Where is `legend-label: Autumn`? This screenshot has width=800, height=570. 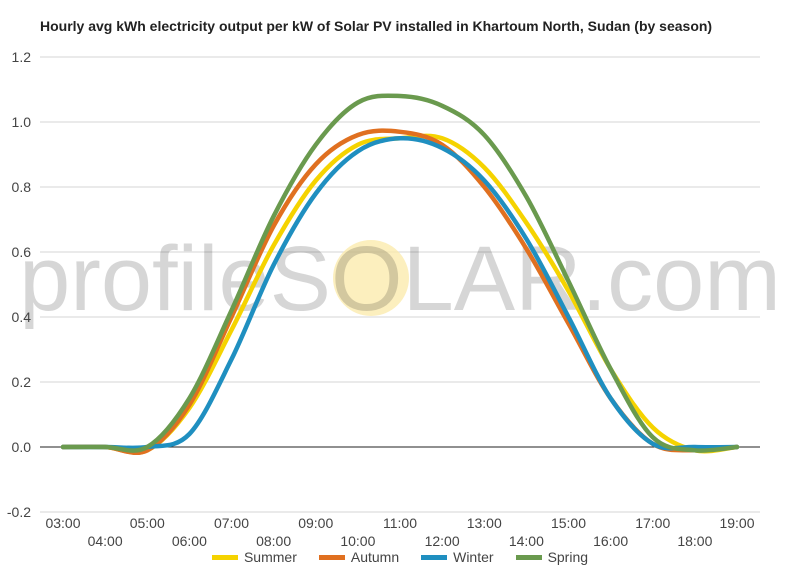 legend-label: Autumn is located at coordinates (375, 557).